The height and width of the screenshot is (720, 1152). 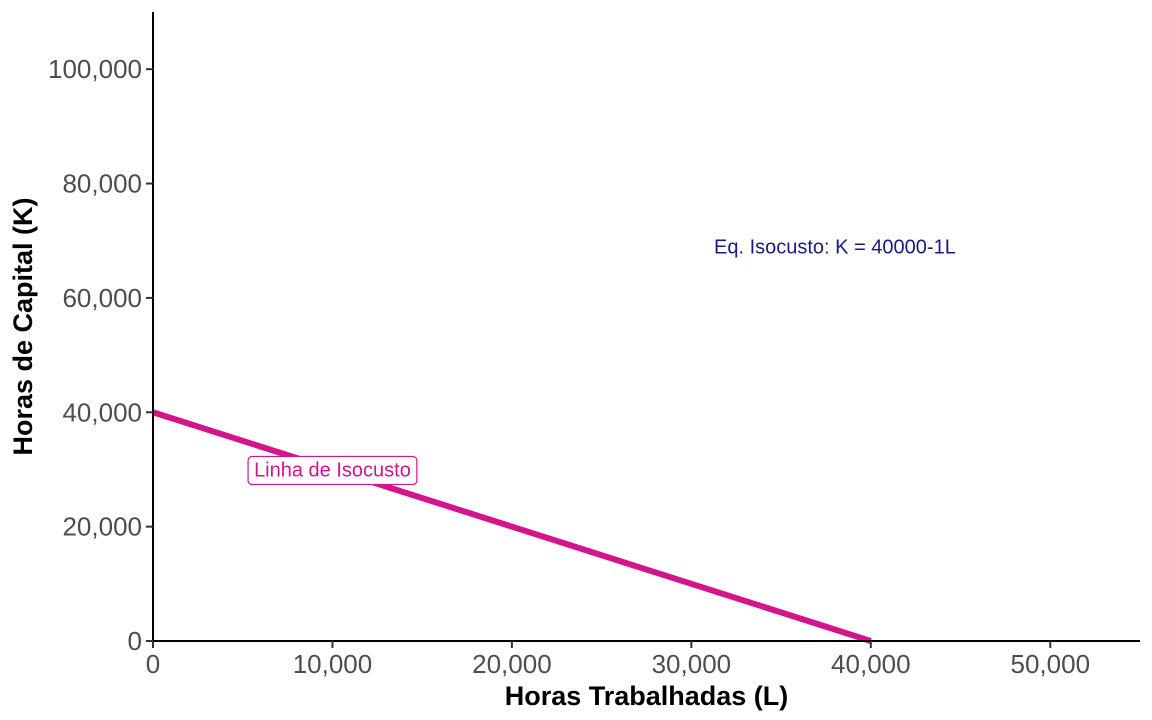 What do you see at coordinates (102, 298) in the screenshot?
I see `y-tick-label: 60,000` at bounding box center [102, 298].